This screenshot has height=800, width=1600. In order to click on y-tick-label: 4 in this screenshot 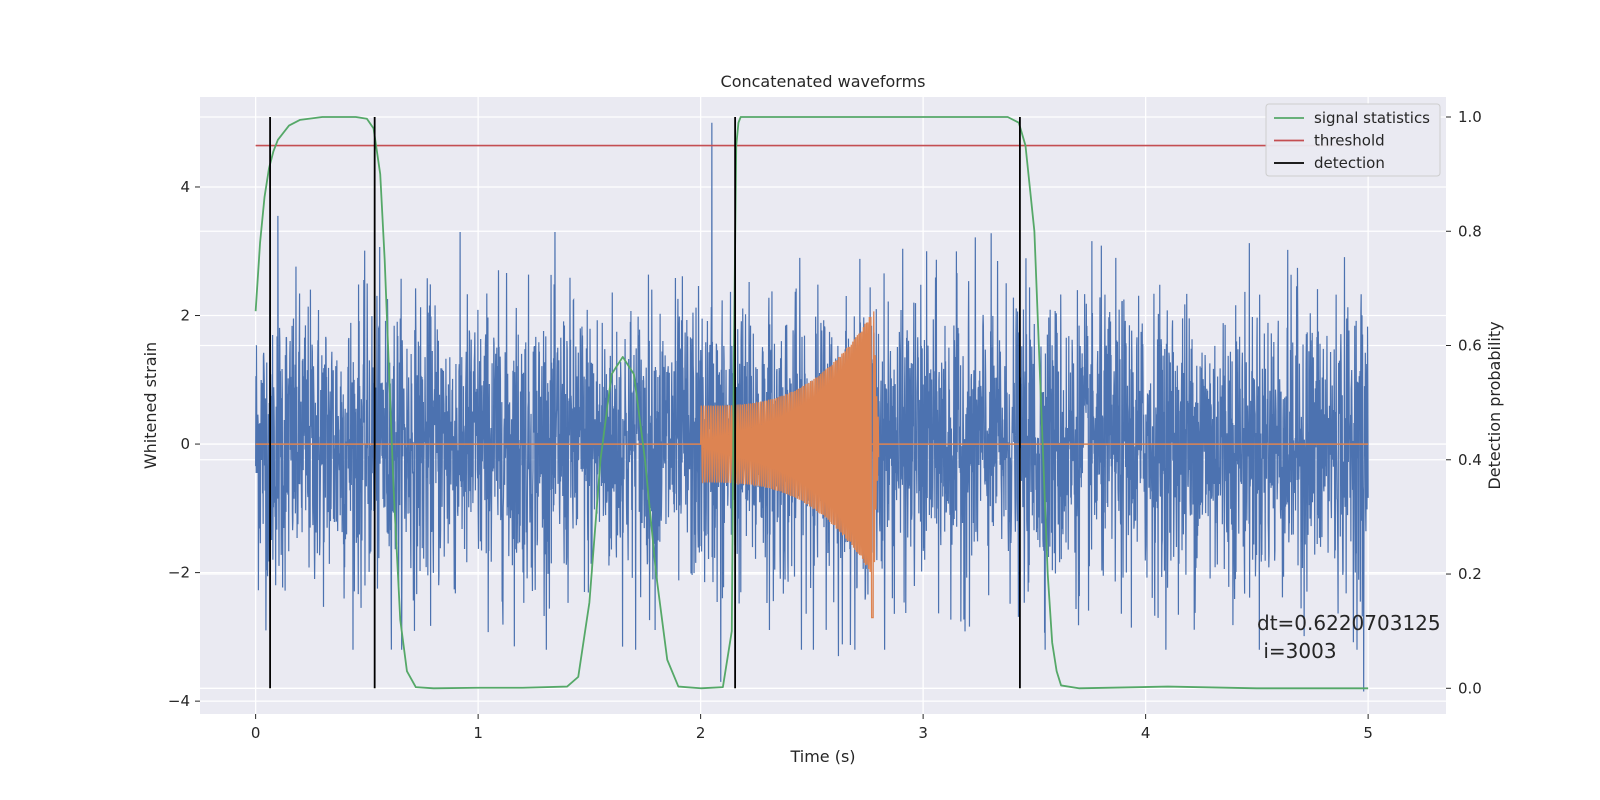, I will do `click(185, 187)`.